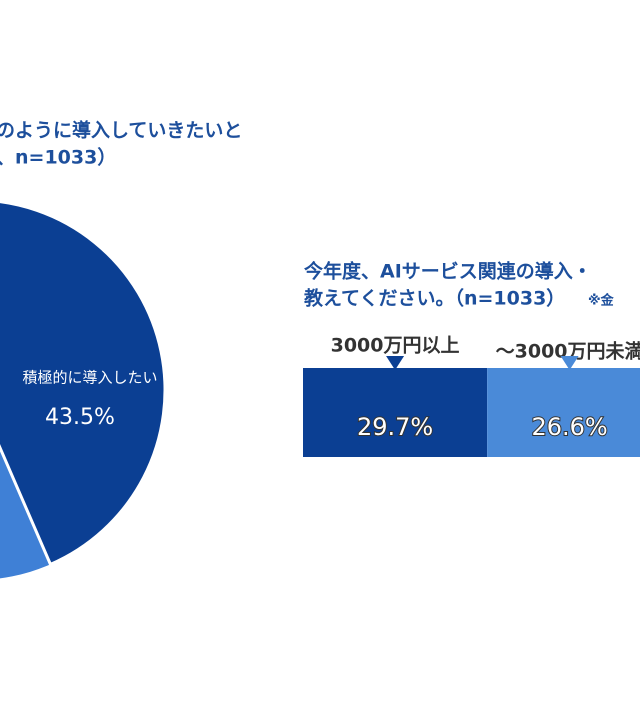 Image resolution: width=640 pixels, height=720 pixels. I want to click on segment-value: 29.7%, so click(395, 427).